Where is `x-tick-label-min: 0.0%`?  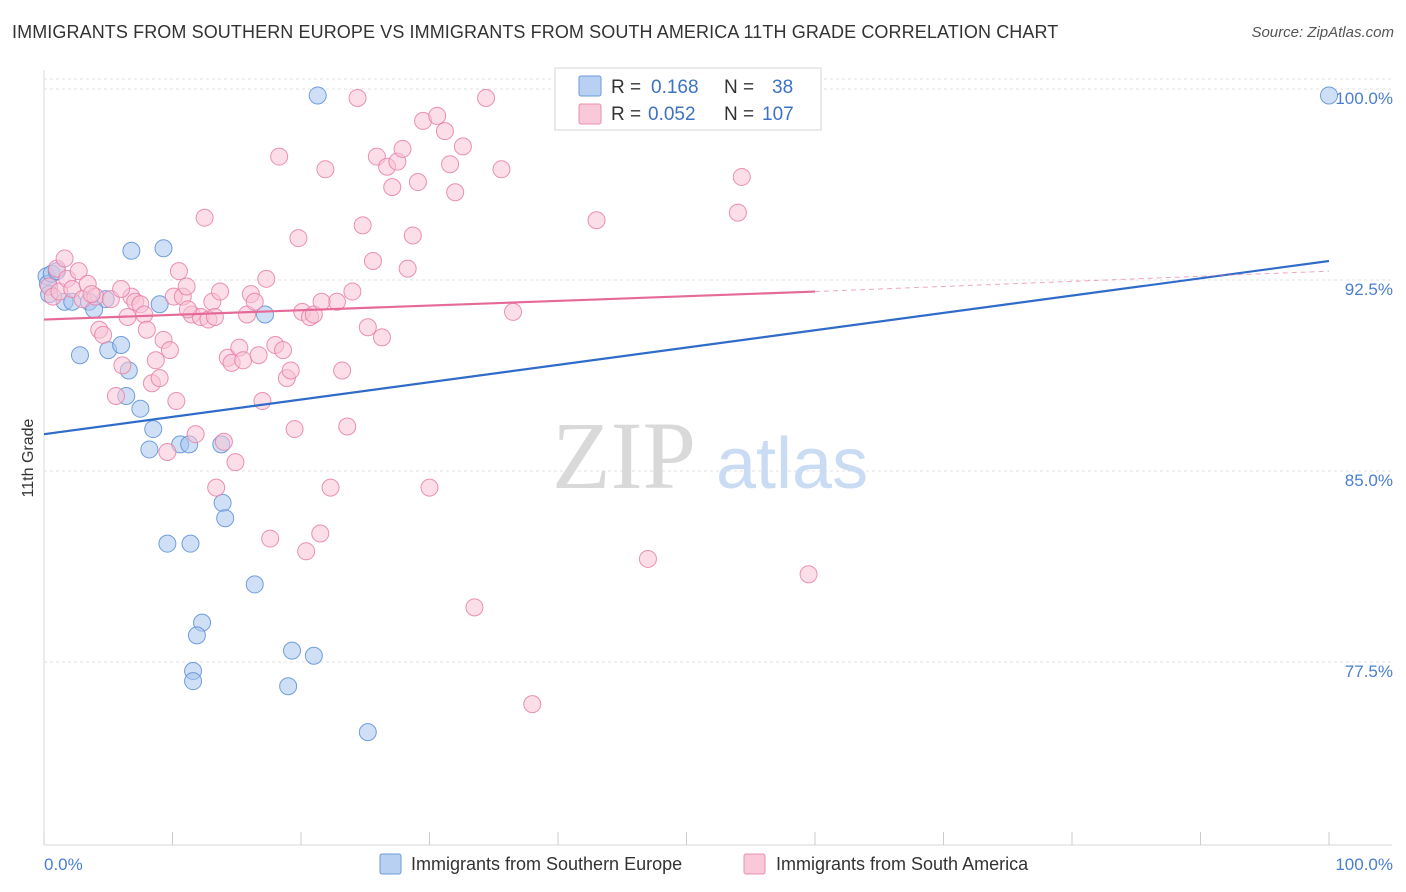
x-tick-label-min: 0.0% is located at coordinates (63, 864).